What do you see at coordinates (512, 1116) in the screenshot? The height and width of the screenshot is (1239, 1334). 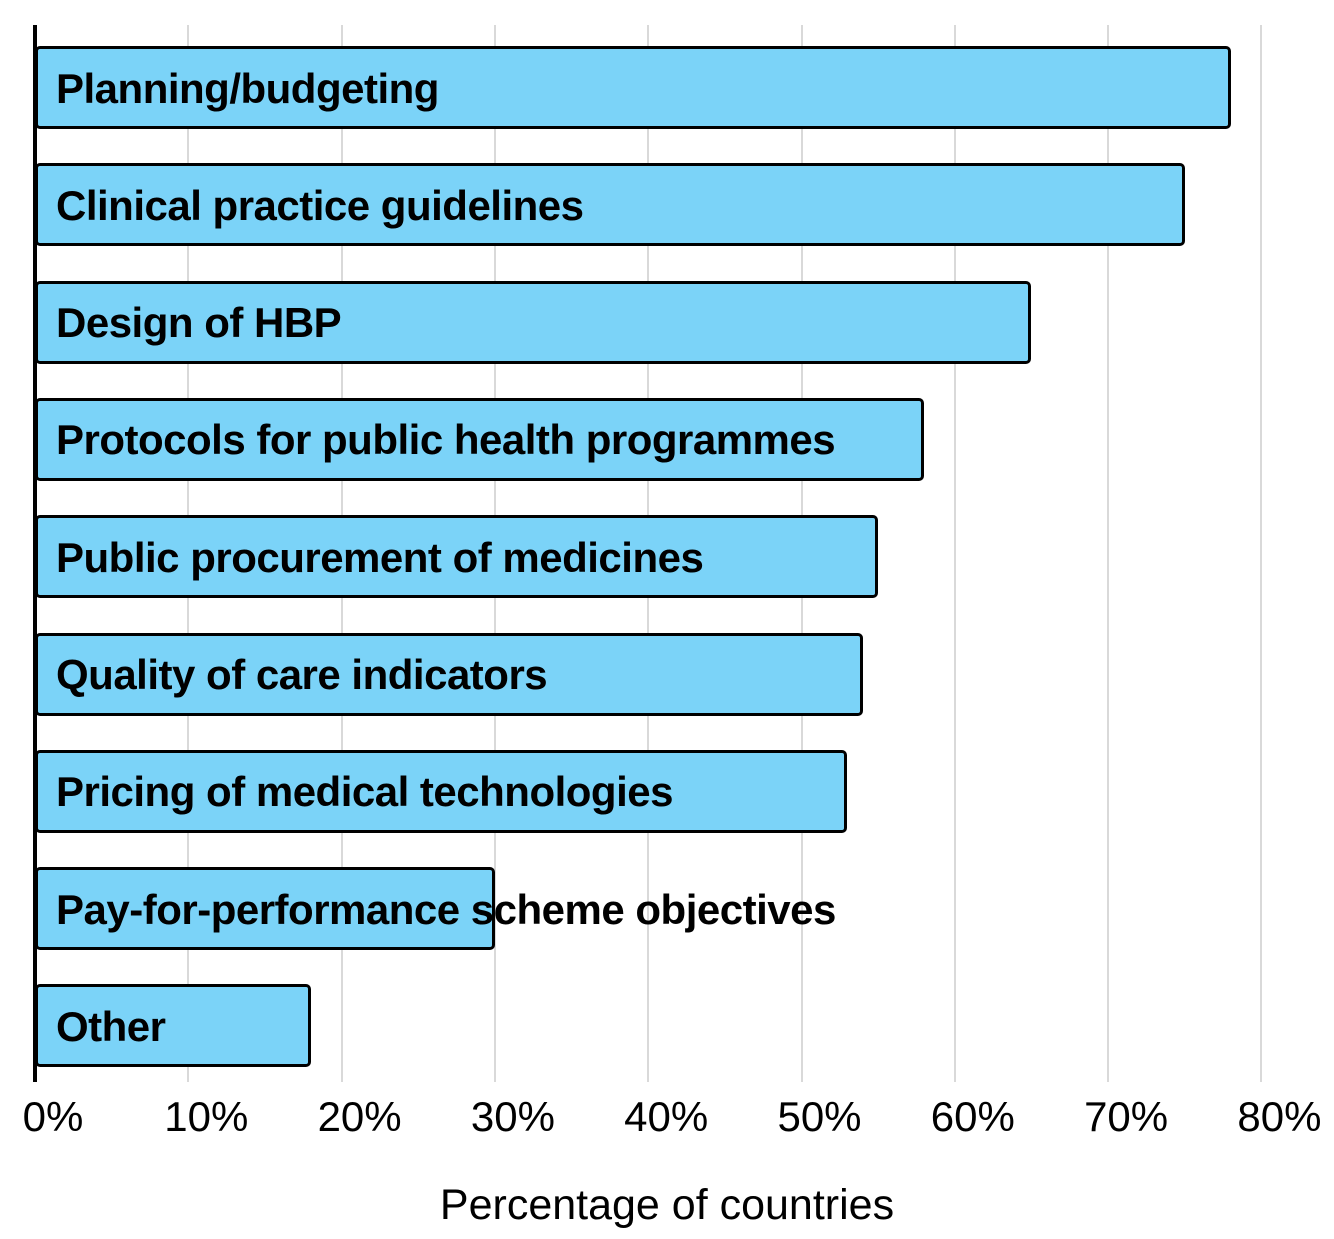 I see `x-tick-label: 30%` at bounding box center [512, 1116].